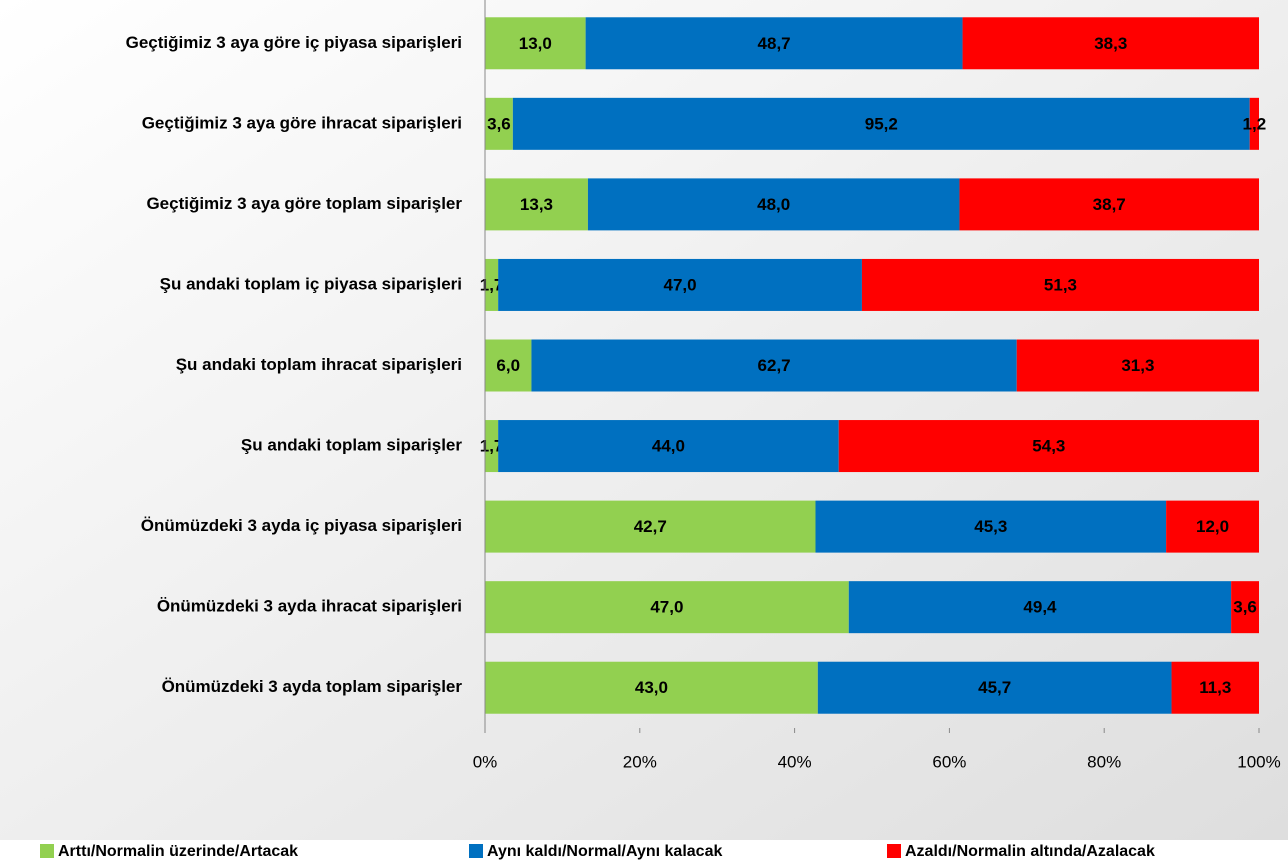 The image size is (1288, 865). I want to click on data-label: 44,0, so click(668, 446).